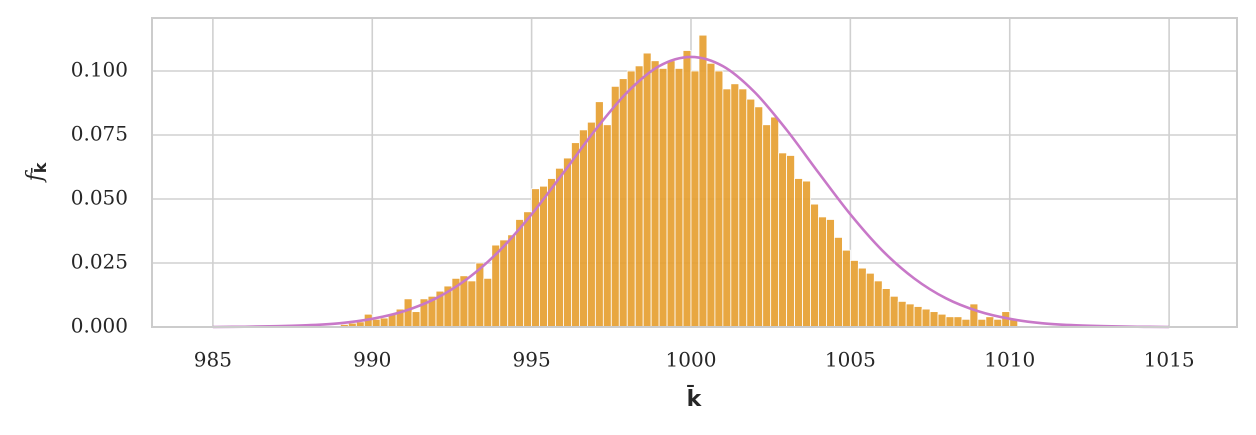 The width and height of the screenshot is (1256, 435). What do you see at coordinates (99, 133) in the screenshot?
I see `y-tick-label: 0.075` at bounding box center [99, 133].